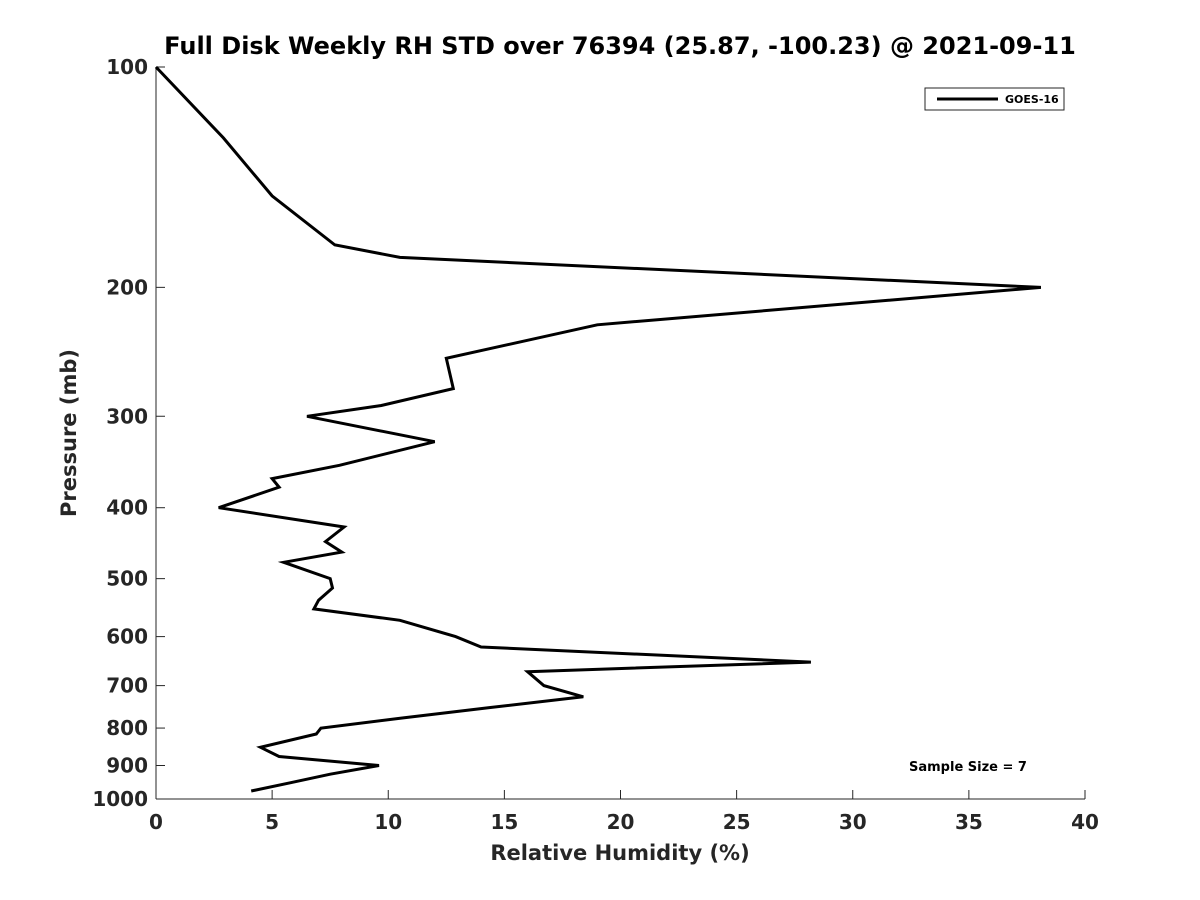 The height and width of the screenshot is (900, 1200). I want to click on x-tick-label: 10, so click(388, 822).